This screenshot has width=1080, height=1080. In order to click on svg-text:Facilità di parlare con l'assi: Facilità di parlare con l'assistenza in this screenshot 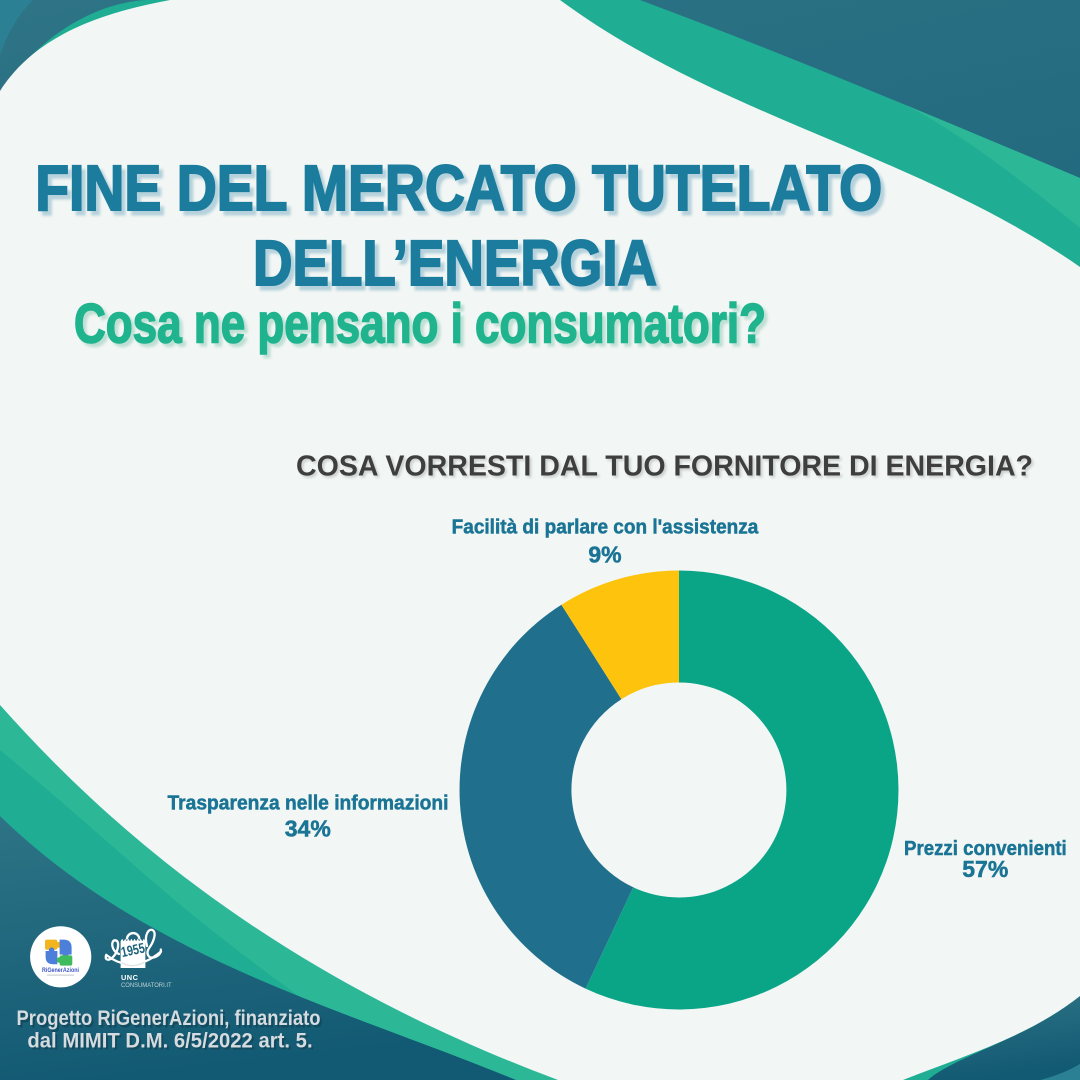, I will do `click(605, 527)`.